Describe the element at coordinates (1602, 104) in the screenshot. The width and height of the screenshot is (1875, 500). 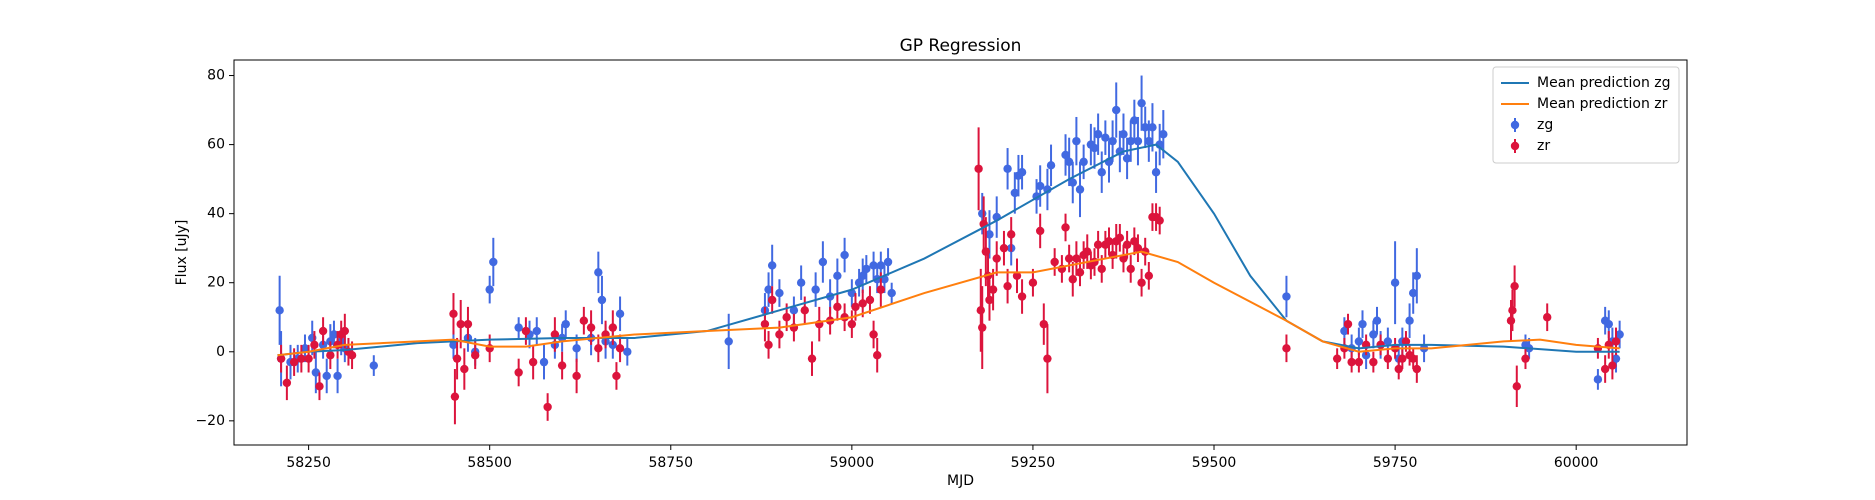
I see `legend-label: Mean prediction zr` at that location.